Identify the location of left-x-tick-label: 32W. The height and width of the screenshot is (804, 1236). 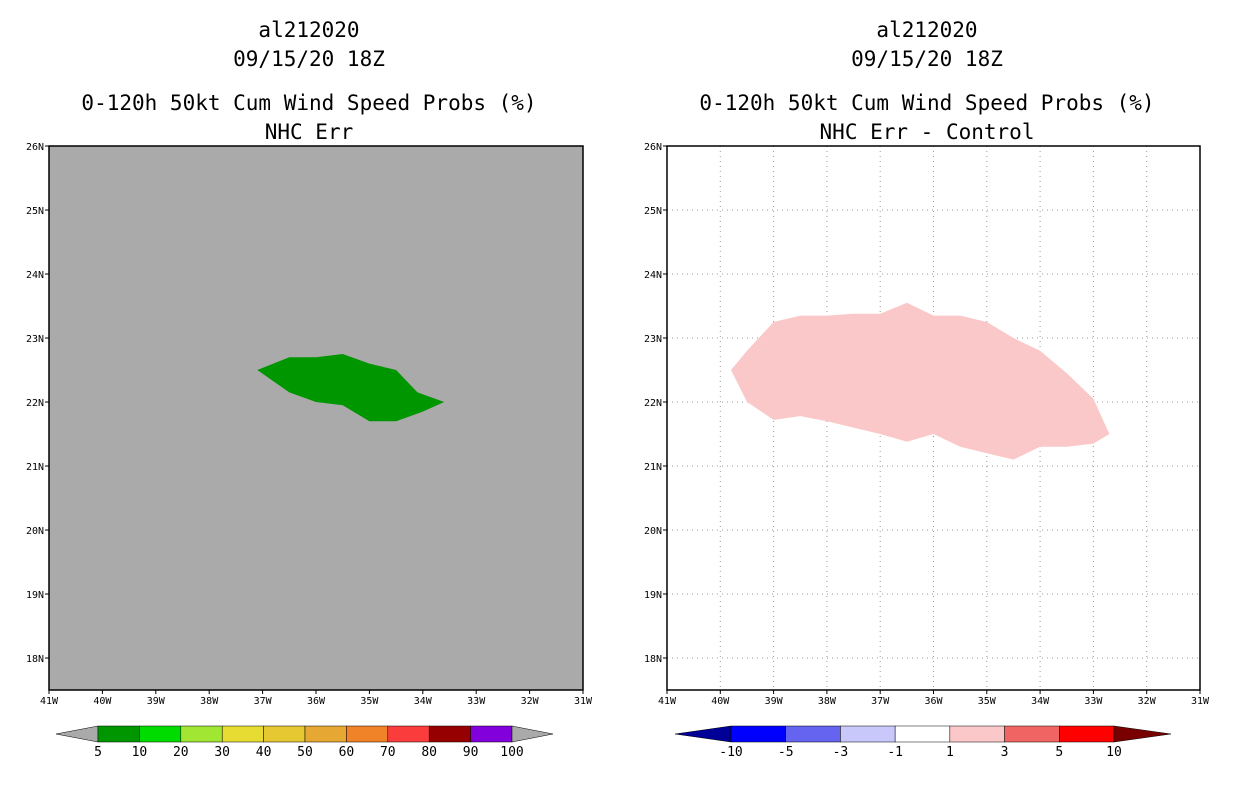
(530, 701).